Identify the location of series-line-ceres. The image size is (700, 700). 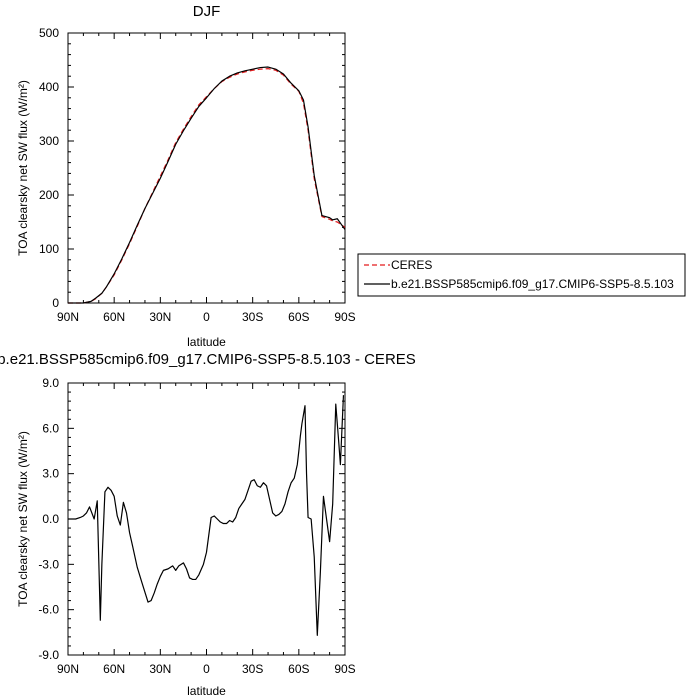
(207, 186).